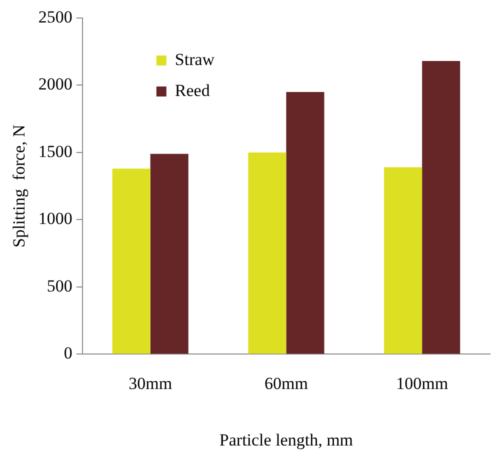  Describe the element at coordinates (55, 151) in the screenshot. I see `y-tick-label: 1500` at that location.